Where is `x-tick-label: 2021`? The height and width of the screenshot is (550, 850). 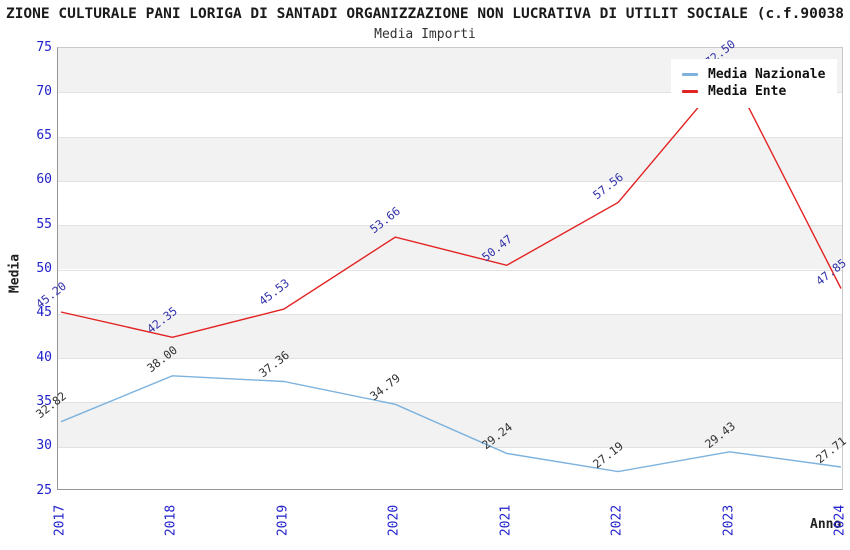
x-tick-label: 2021 is located at coordinates (506, 520).